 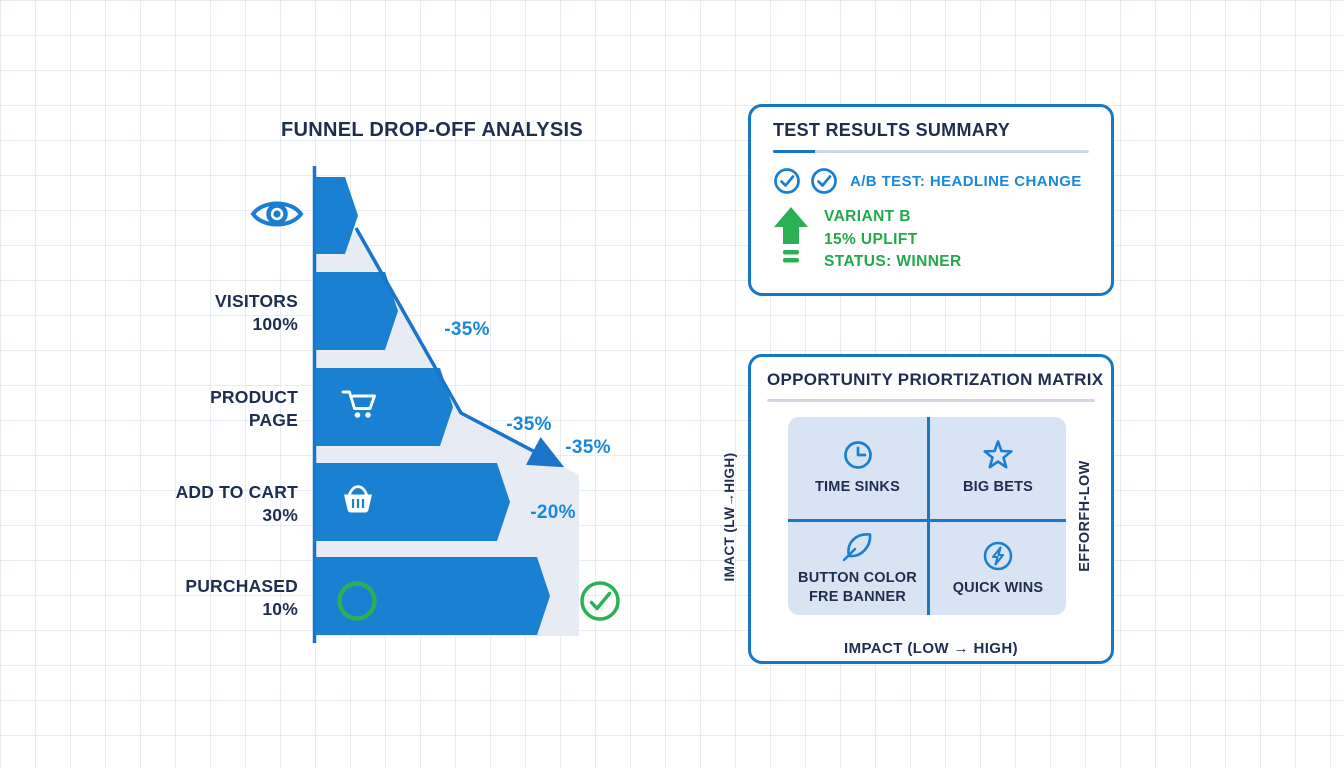 What do you see at coordinates (893, 261) in the screenshot?
I see `status-winner: STATUS: WINNER` at bounding box center [893, 261].